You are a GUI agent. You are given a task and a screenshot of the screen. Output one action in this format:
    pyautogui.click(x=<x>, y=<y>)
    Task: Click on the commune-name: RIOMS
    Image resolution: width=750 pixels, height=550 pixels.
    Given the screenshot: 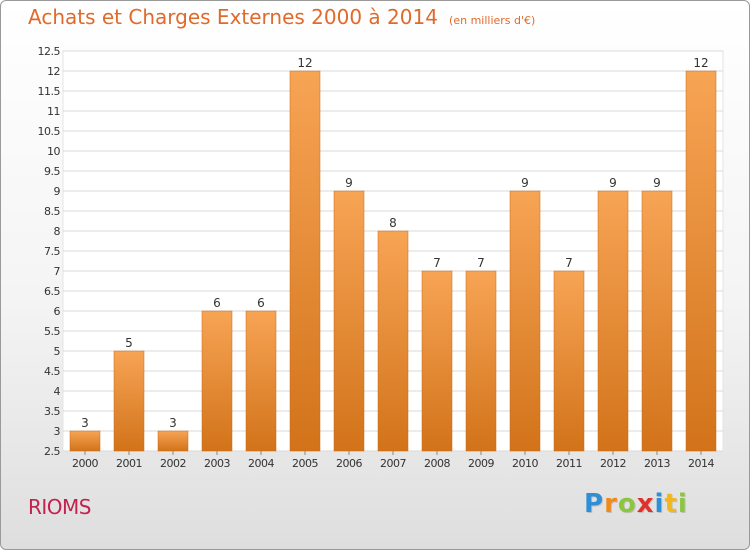 What is the action you would take?
    pyautogui.click(x=60, y=507)
    